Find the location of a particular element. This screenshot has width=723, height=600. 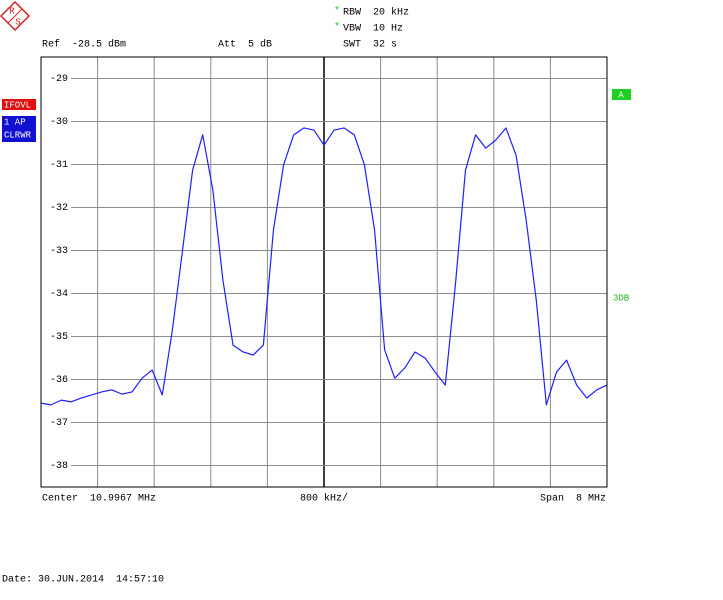

trace-flag: IFOVL is located at coordinates (17, 105).